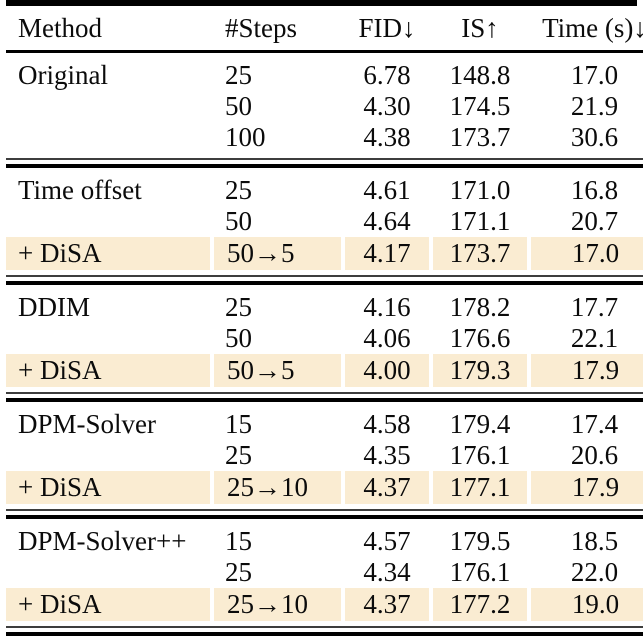  Describe the element at coordinates (594, 75) in the screenshot. I see `cell-original-r0-c4: 17.0` at that location.